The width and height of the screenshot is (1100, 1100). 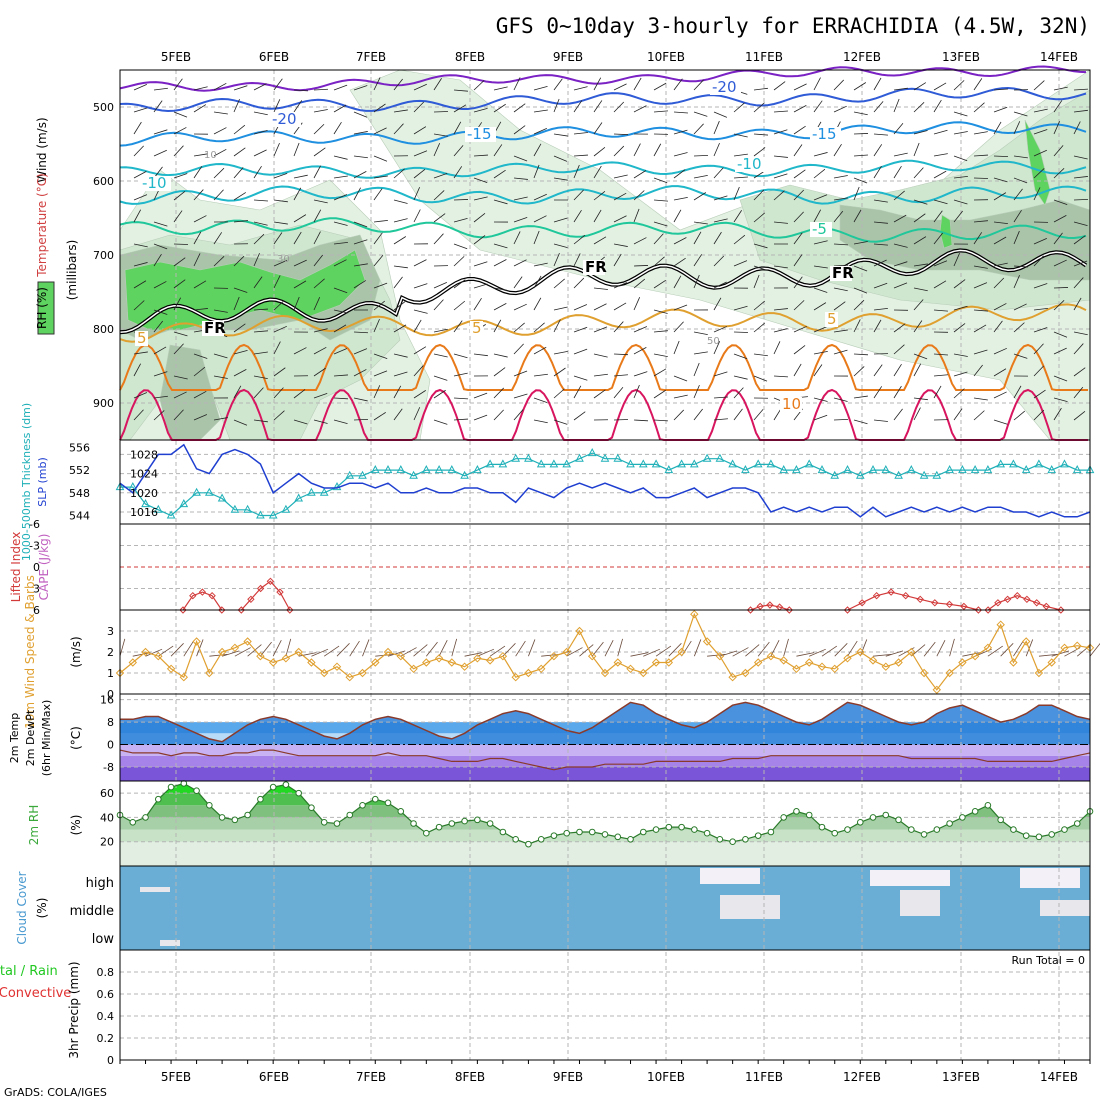 What do you see at coordinates (110, 631) in the screenshot?
I see `wind-tick-label: 3` at bounding box center [110, 631].